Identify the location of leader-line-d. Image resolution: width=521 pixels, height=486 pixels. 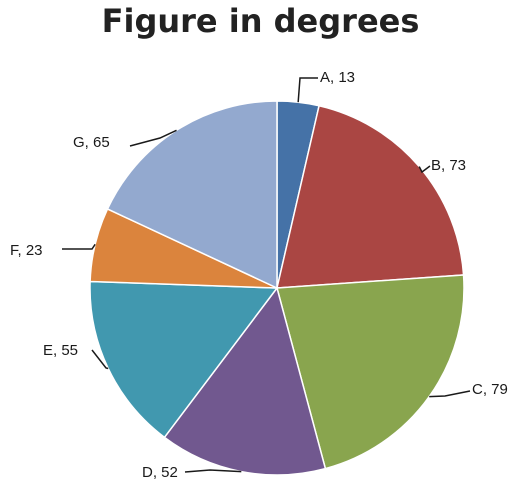
(213, 471).